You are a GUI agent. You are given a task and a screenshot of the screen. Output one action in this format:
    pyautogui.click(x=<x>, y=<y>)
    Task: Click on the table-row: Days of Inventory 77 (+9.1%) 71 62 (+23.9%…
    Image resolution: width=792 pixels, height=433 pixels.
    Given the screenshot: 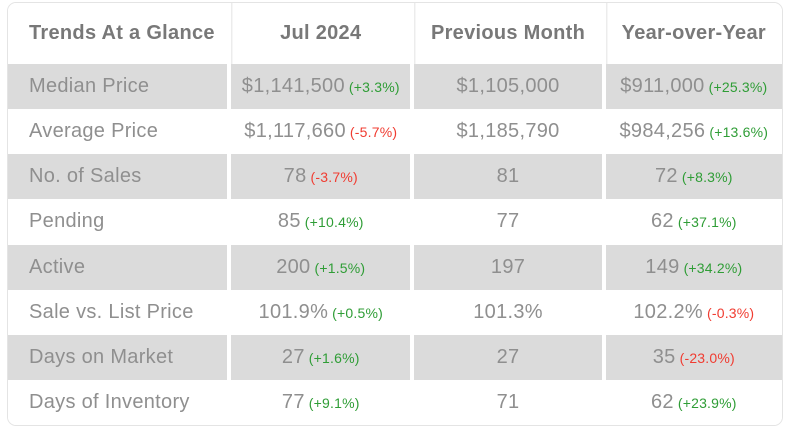 What is the action you would take?
    pyautogui.click(x=395, y=402)
    